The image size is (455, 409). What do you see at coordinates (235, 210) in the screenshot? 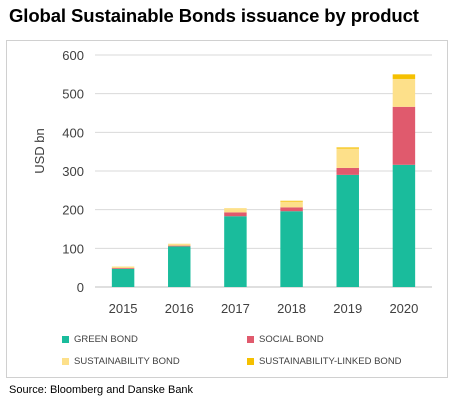
I see `bar-sustainability-bond-2017` at bounding box center [235, 210].